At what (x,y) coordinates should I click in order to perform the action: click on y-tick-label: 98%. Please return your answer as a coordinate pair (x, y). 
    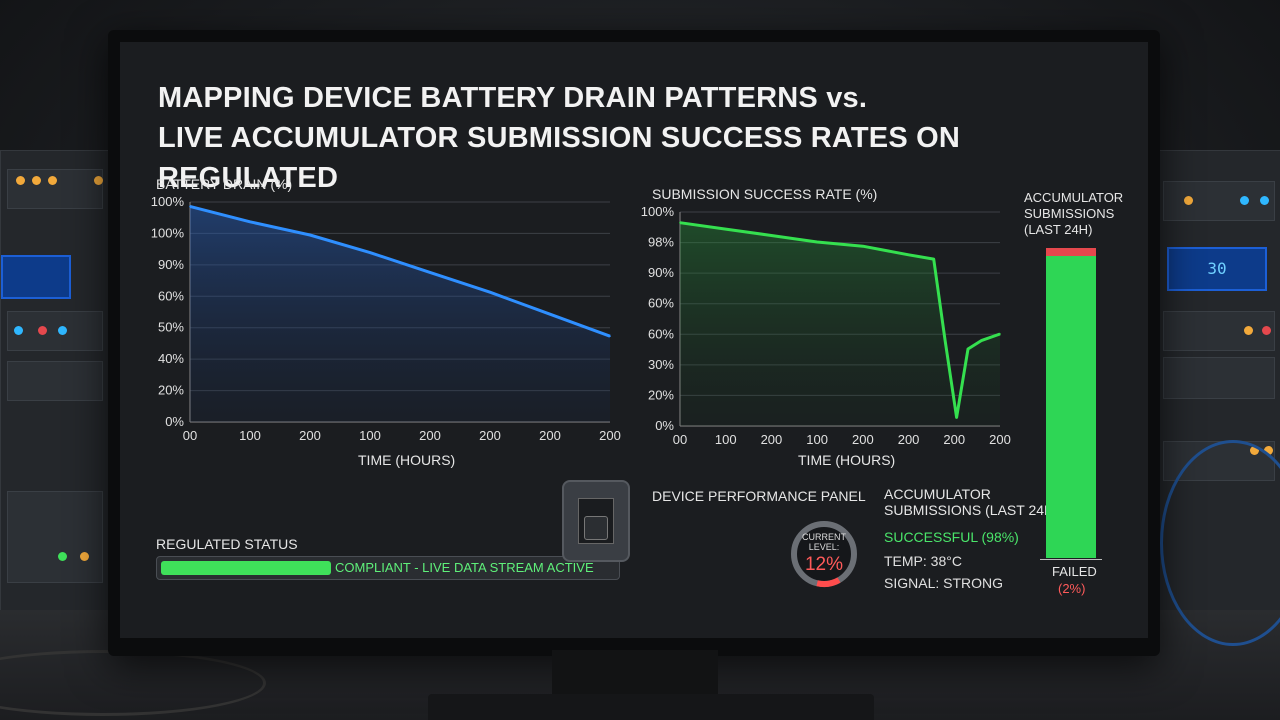
    Looking at the image, I should click on (661, 242).